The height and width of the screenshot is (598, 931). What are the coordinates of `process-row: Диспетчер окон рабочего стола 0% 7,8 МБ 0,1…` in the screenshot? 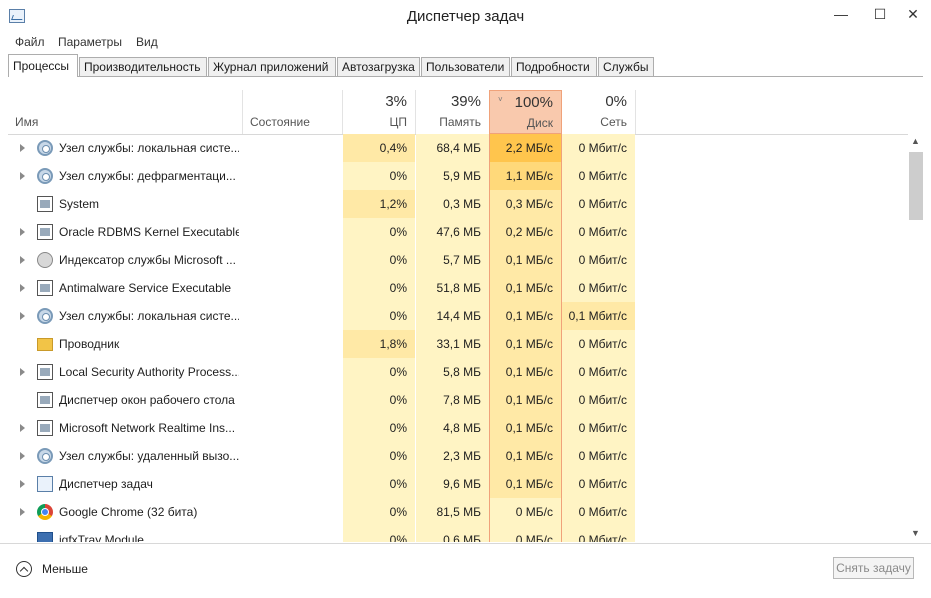 It's located at (458, 400).